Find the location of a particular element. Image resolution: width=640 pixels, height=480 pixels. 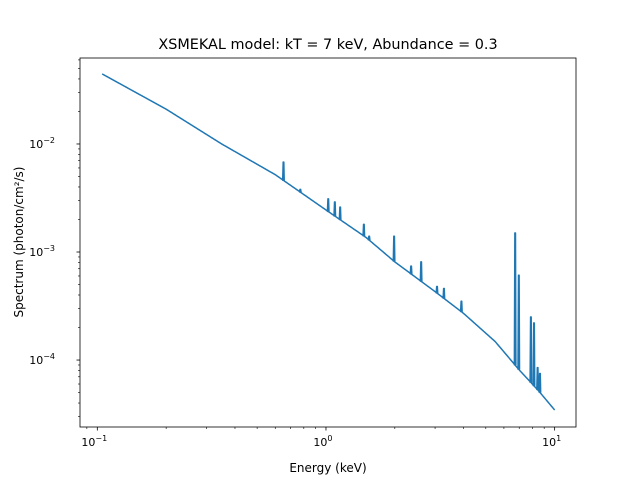

y-tick-exponent: −4 is located at coordinates (49, 356).